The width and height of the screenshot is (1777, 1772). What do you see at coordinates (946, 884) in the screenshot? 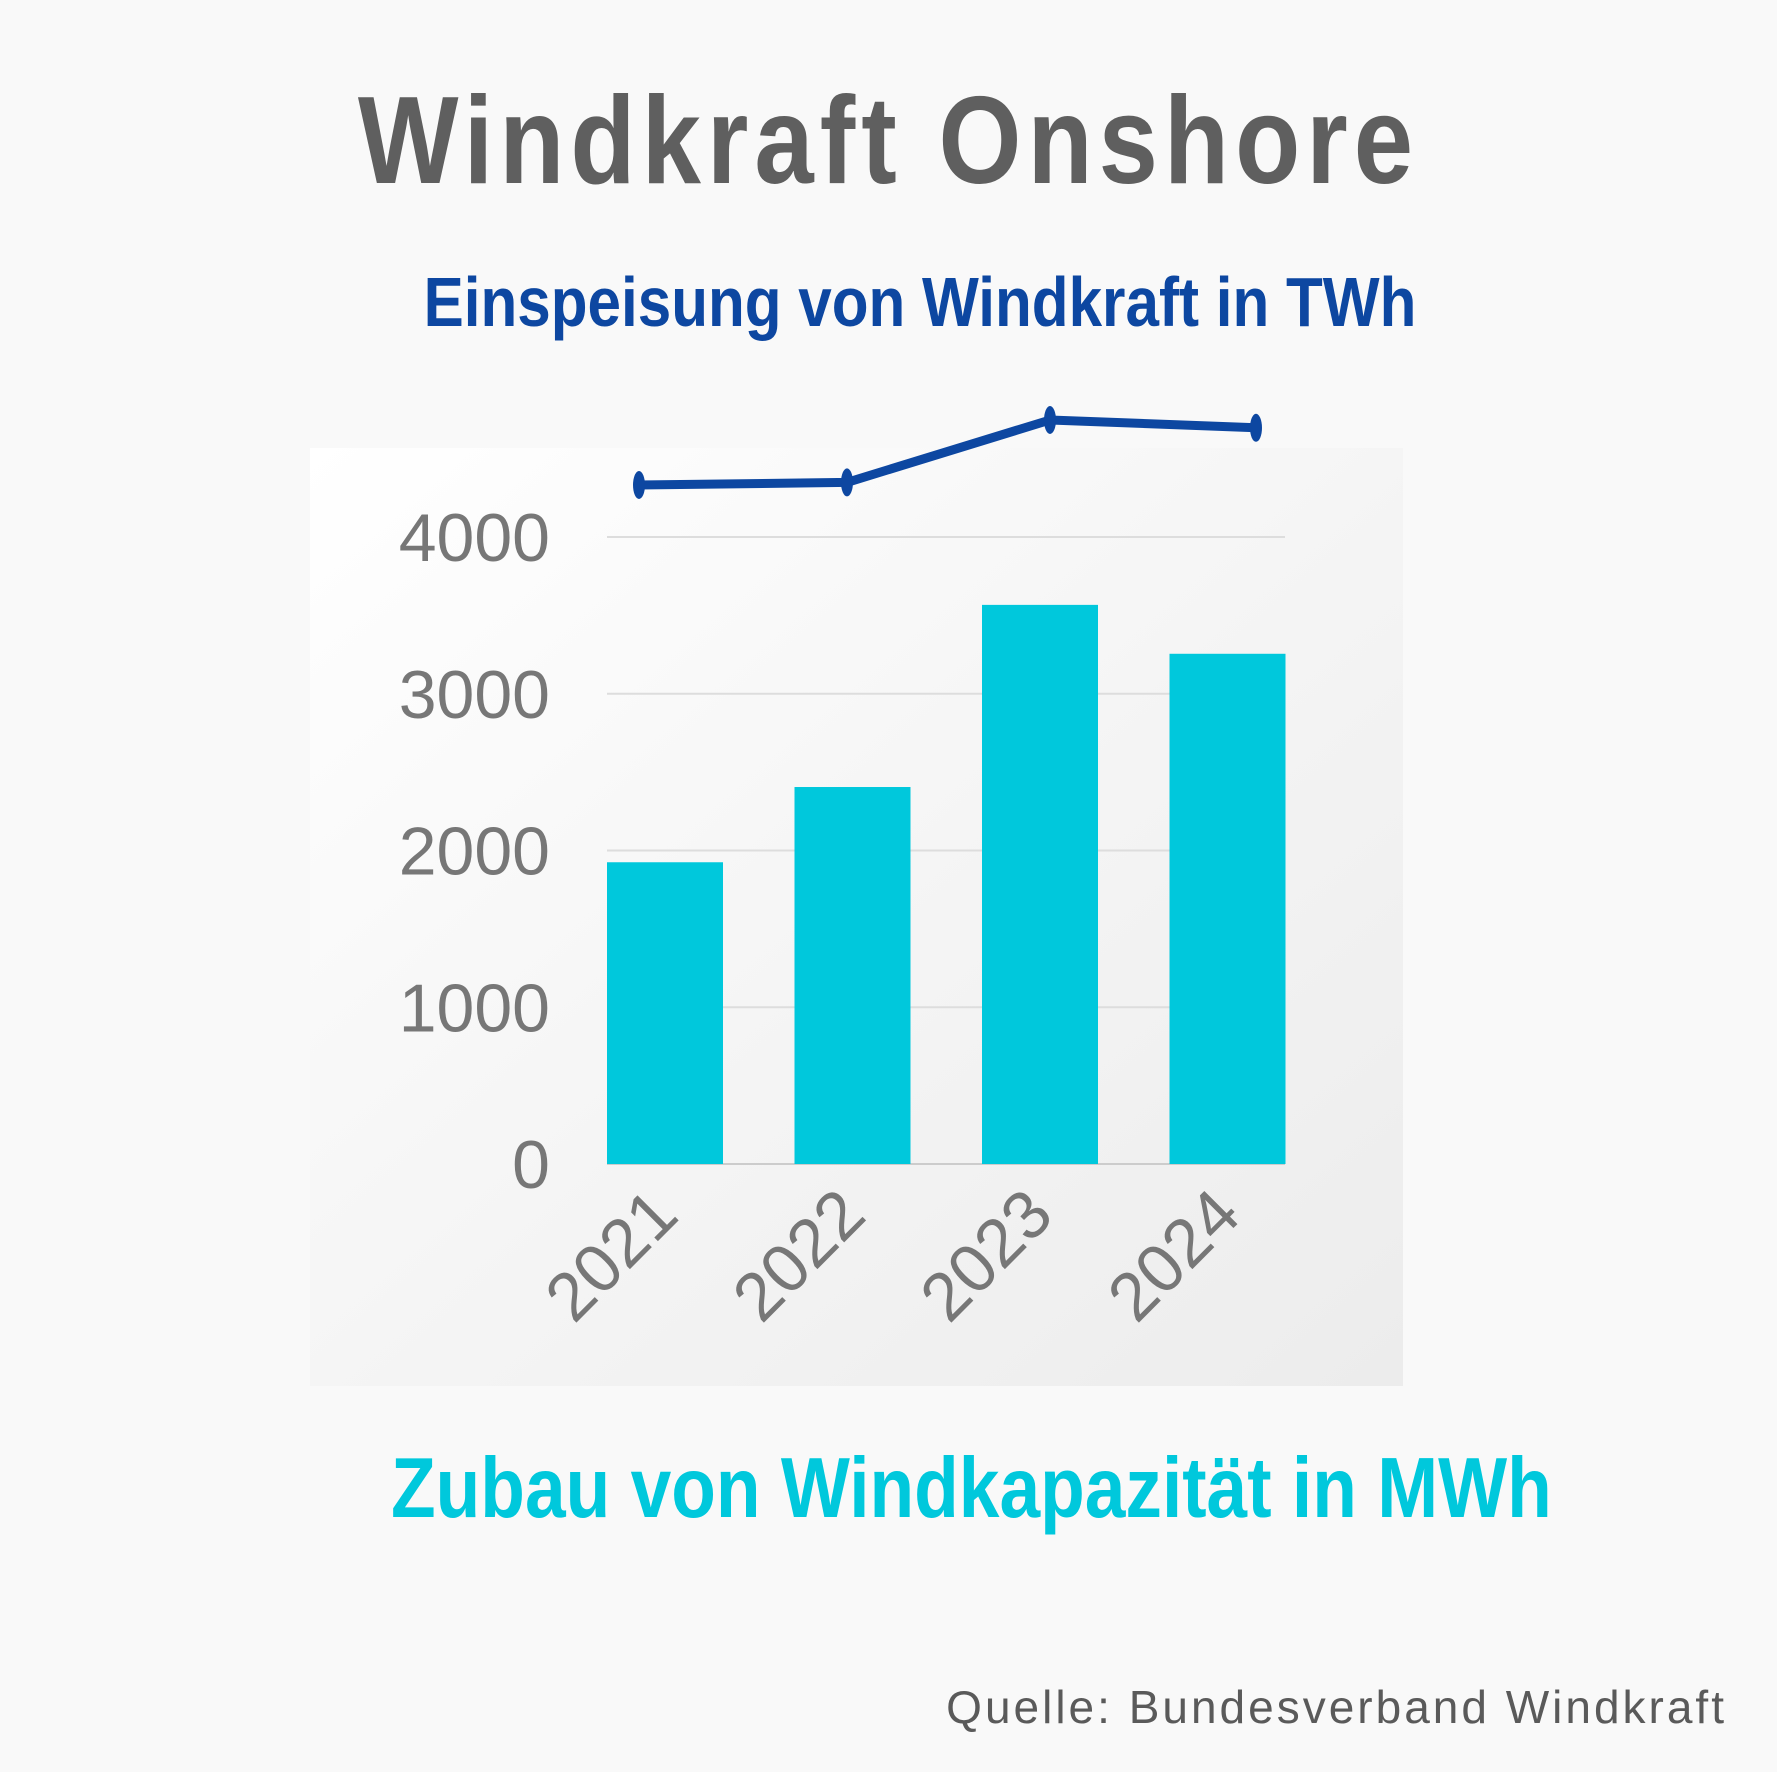
I see `bars` at bounding box center [946, 884].